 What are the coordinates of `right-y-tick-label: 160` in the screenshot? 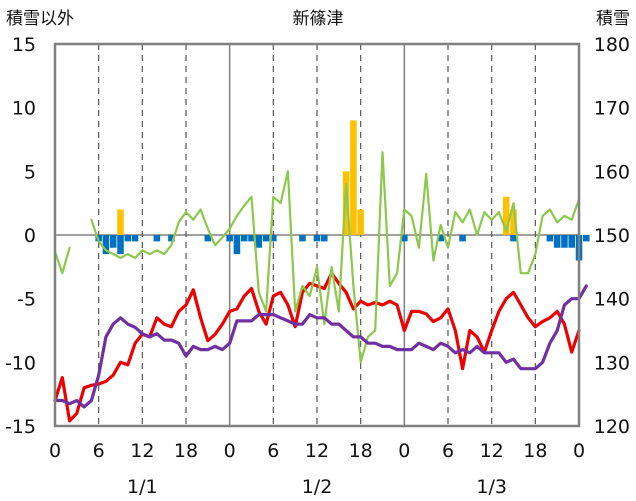 It's located at (612, 172).